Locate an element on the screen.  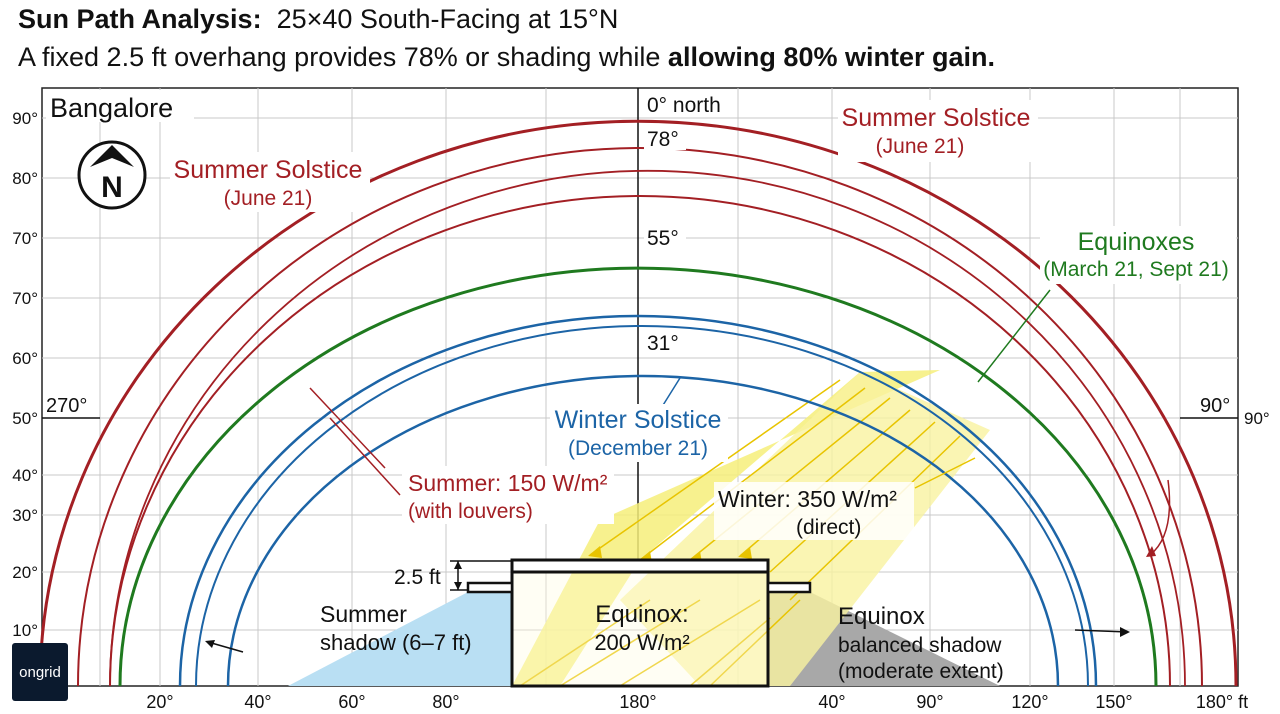
location-backdrop is located at coordinates (120, 106).